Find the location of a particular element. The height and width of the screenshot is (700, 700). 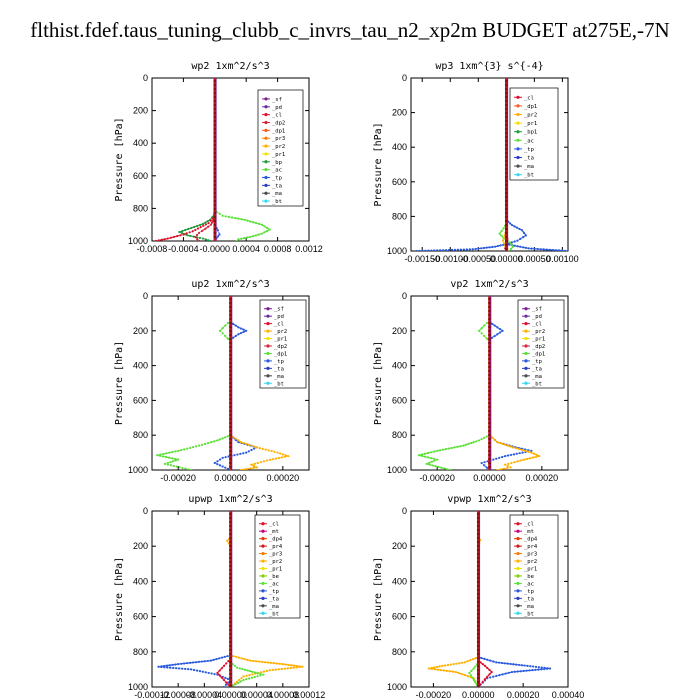

series-line-ac is located at coordinates (454, 383).